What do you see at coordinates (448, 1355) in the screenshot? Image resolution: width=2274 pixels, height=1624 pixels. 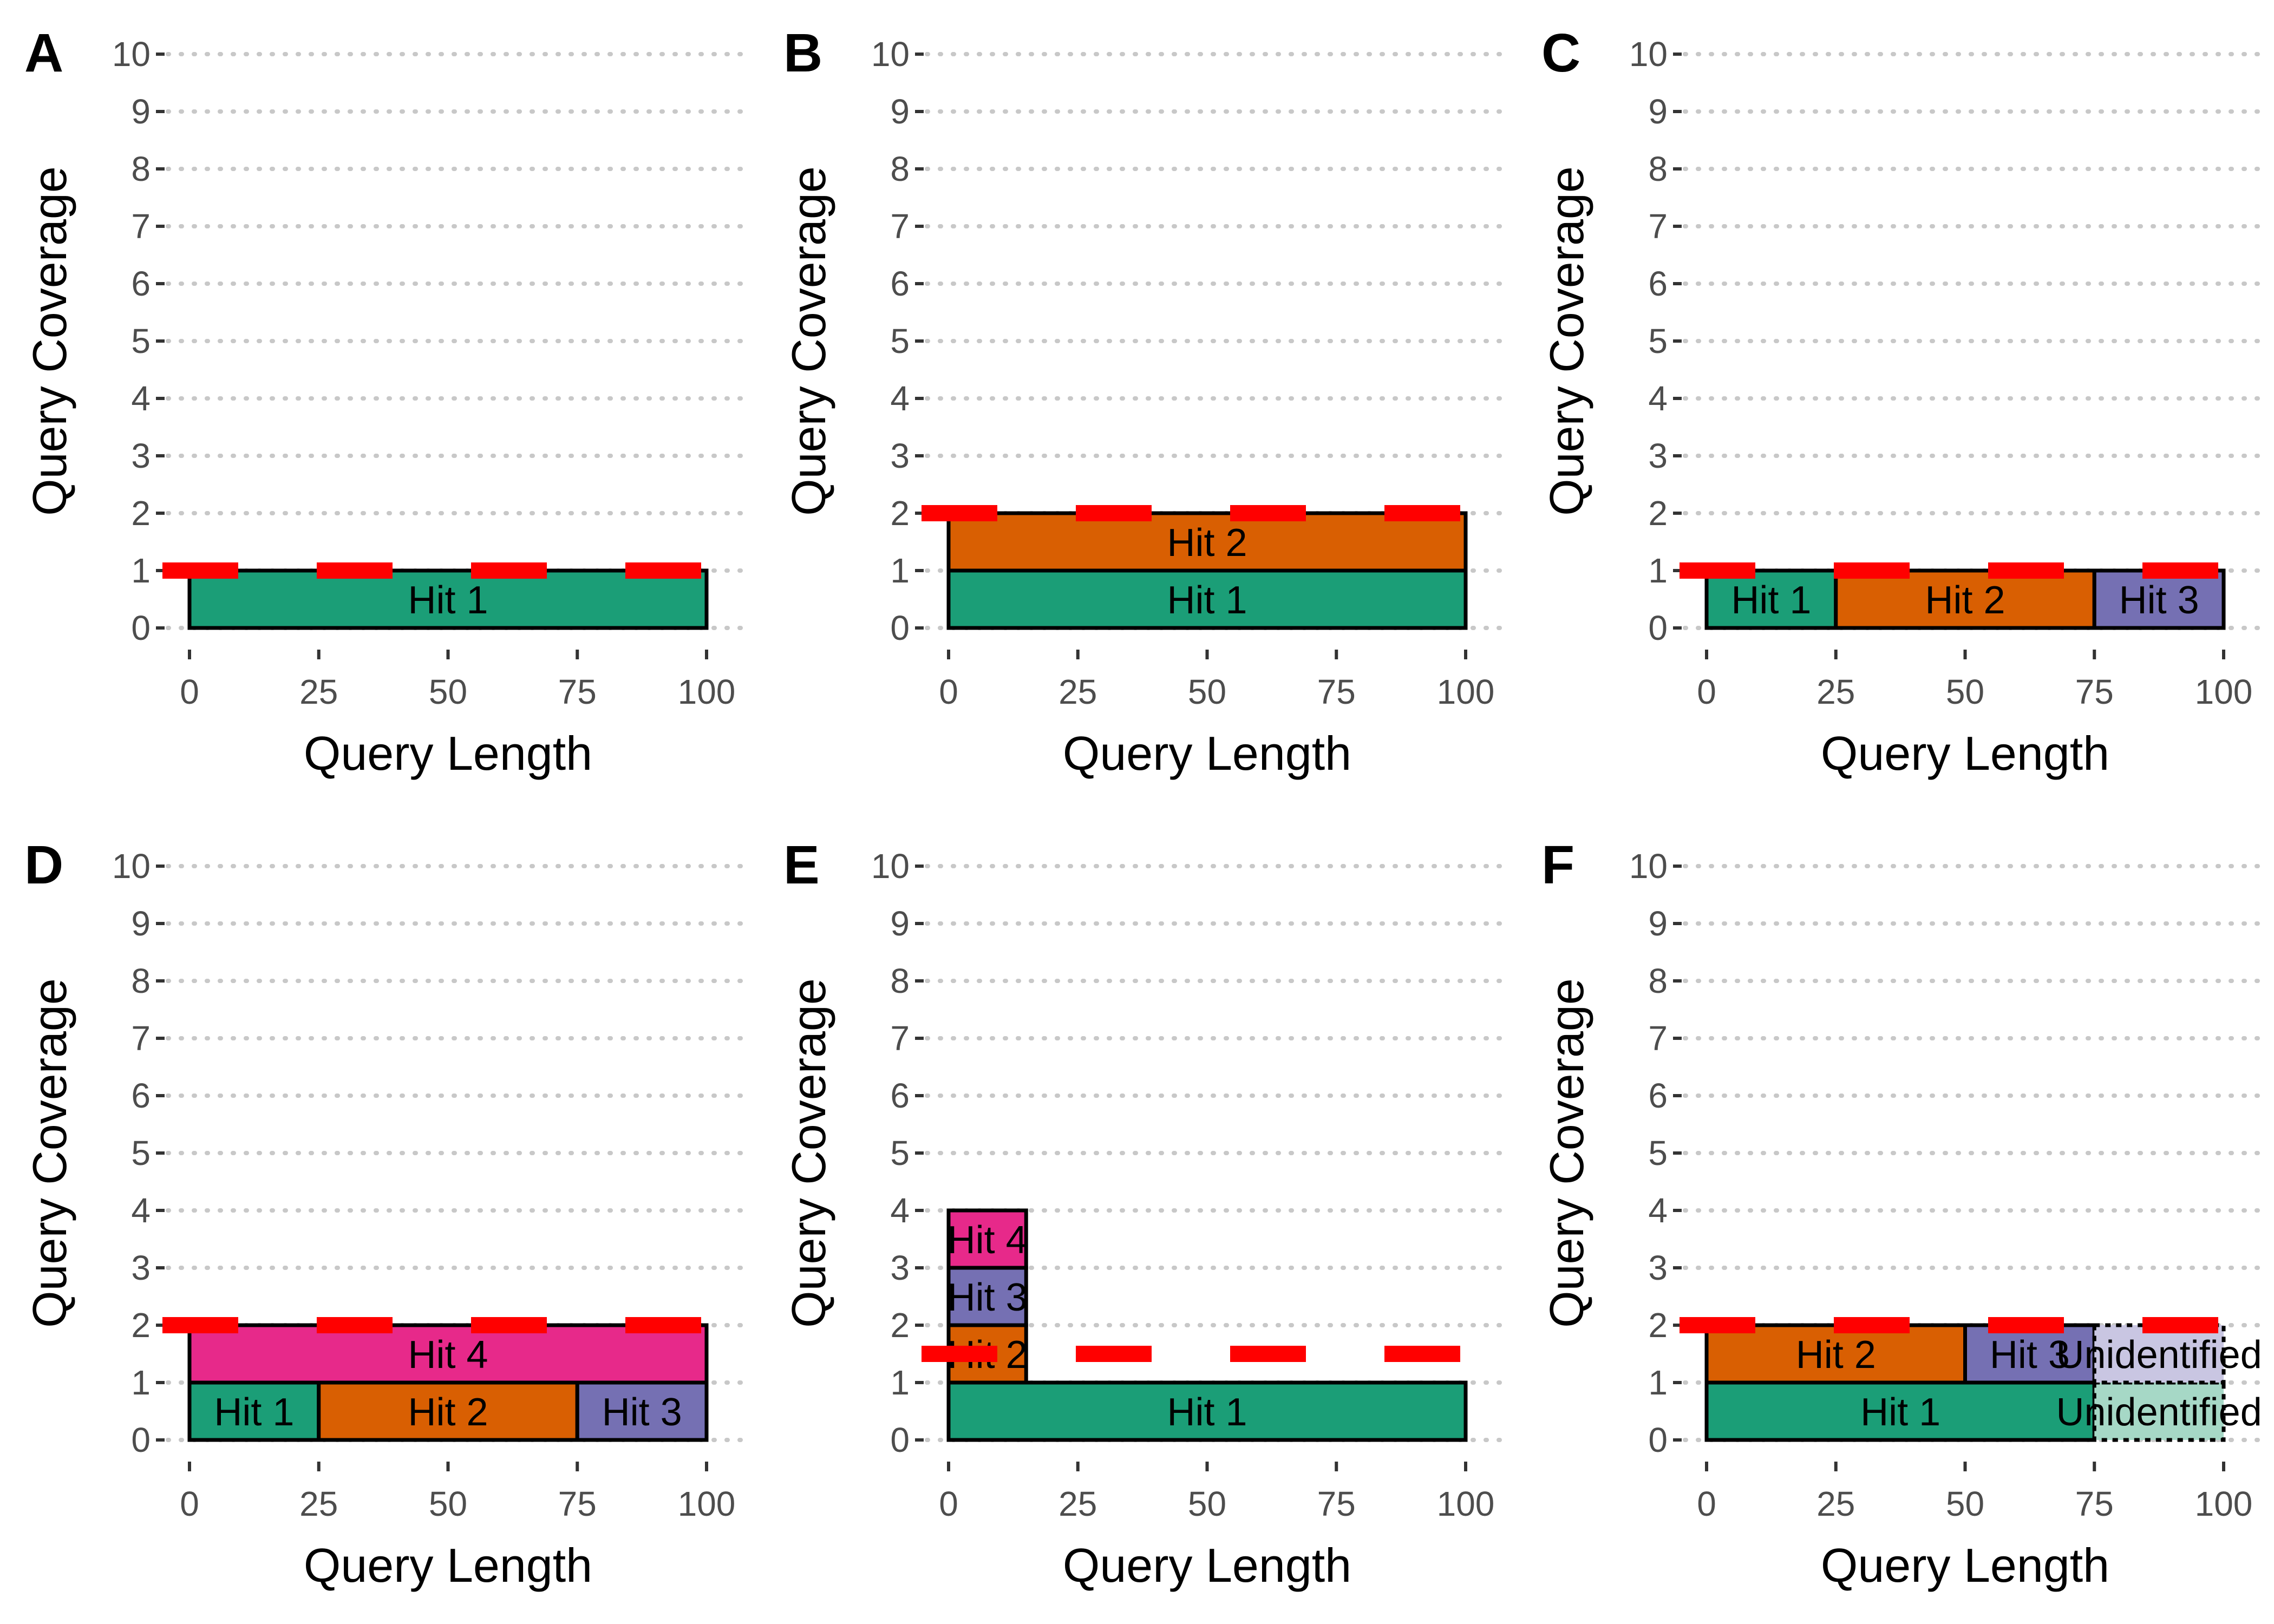 I see `hit-label: Hit 4` at bounding box center [448, 1355].